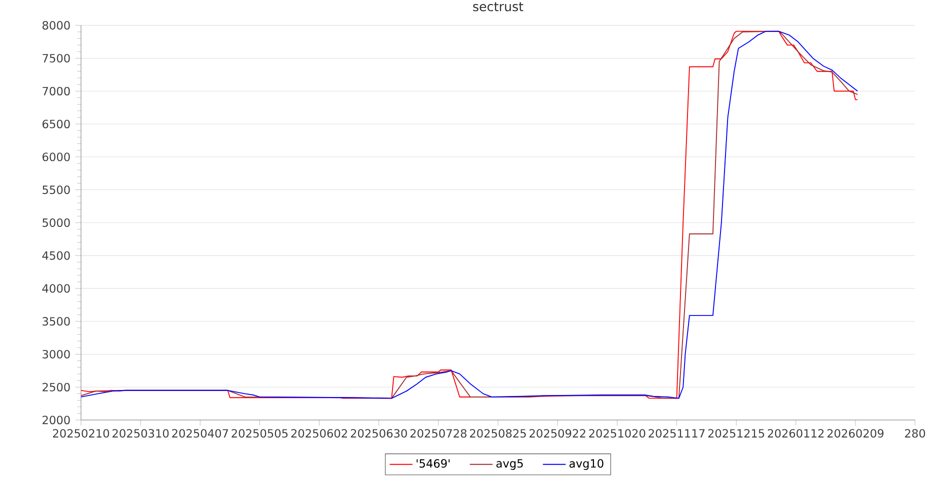  Describe the element at coordinates (56, 387) in the screenshot. I see `y-tick-label: 2500` at that location.